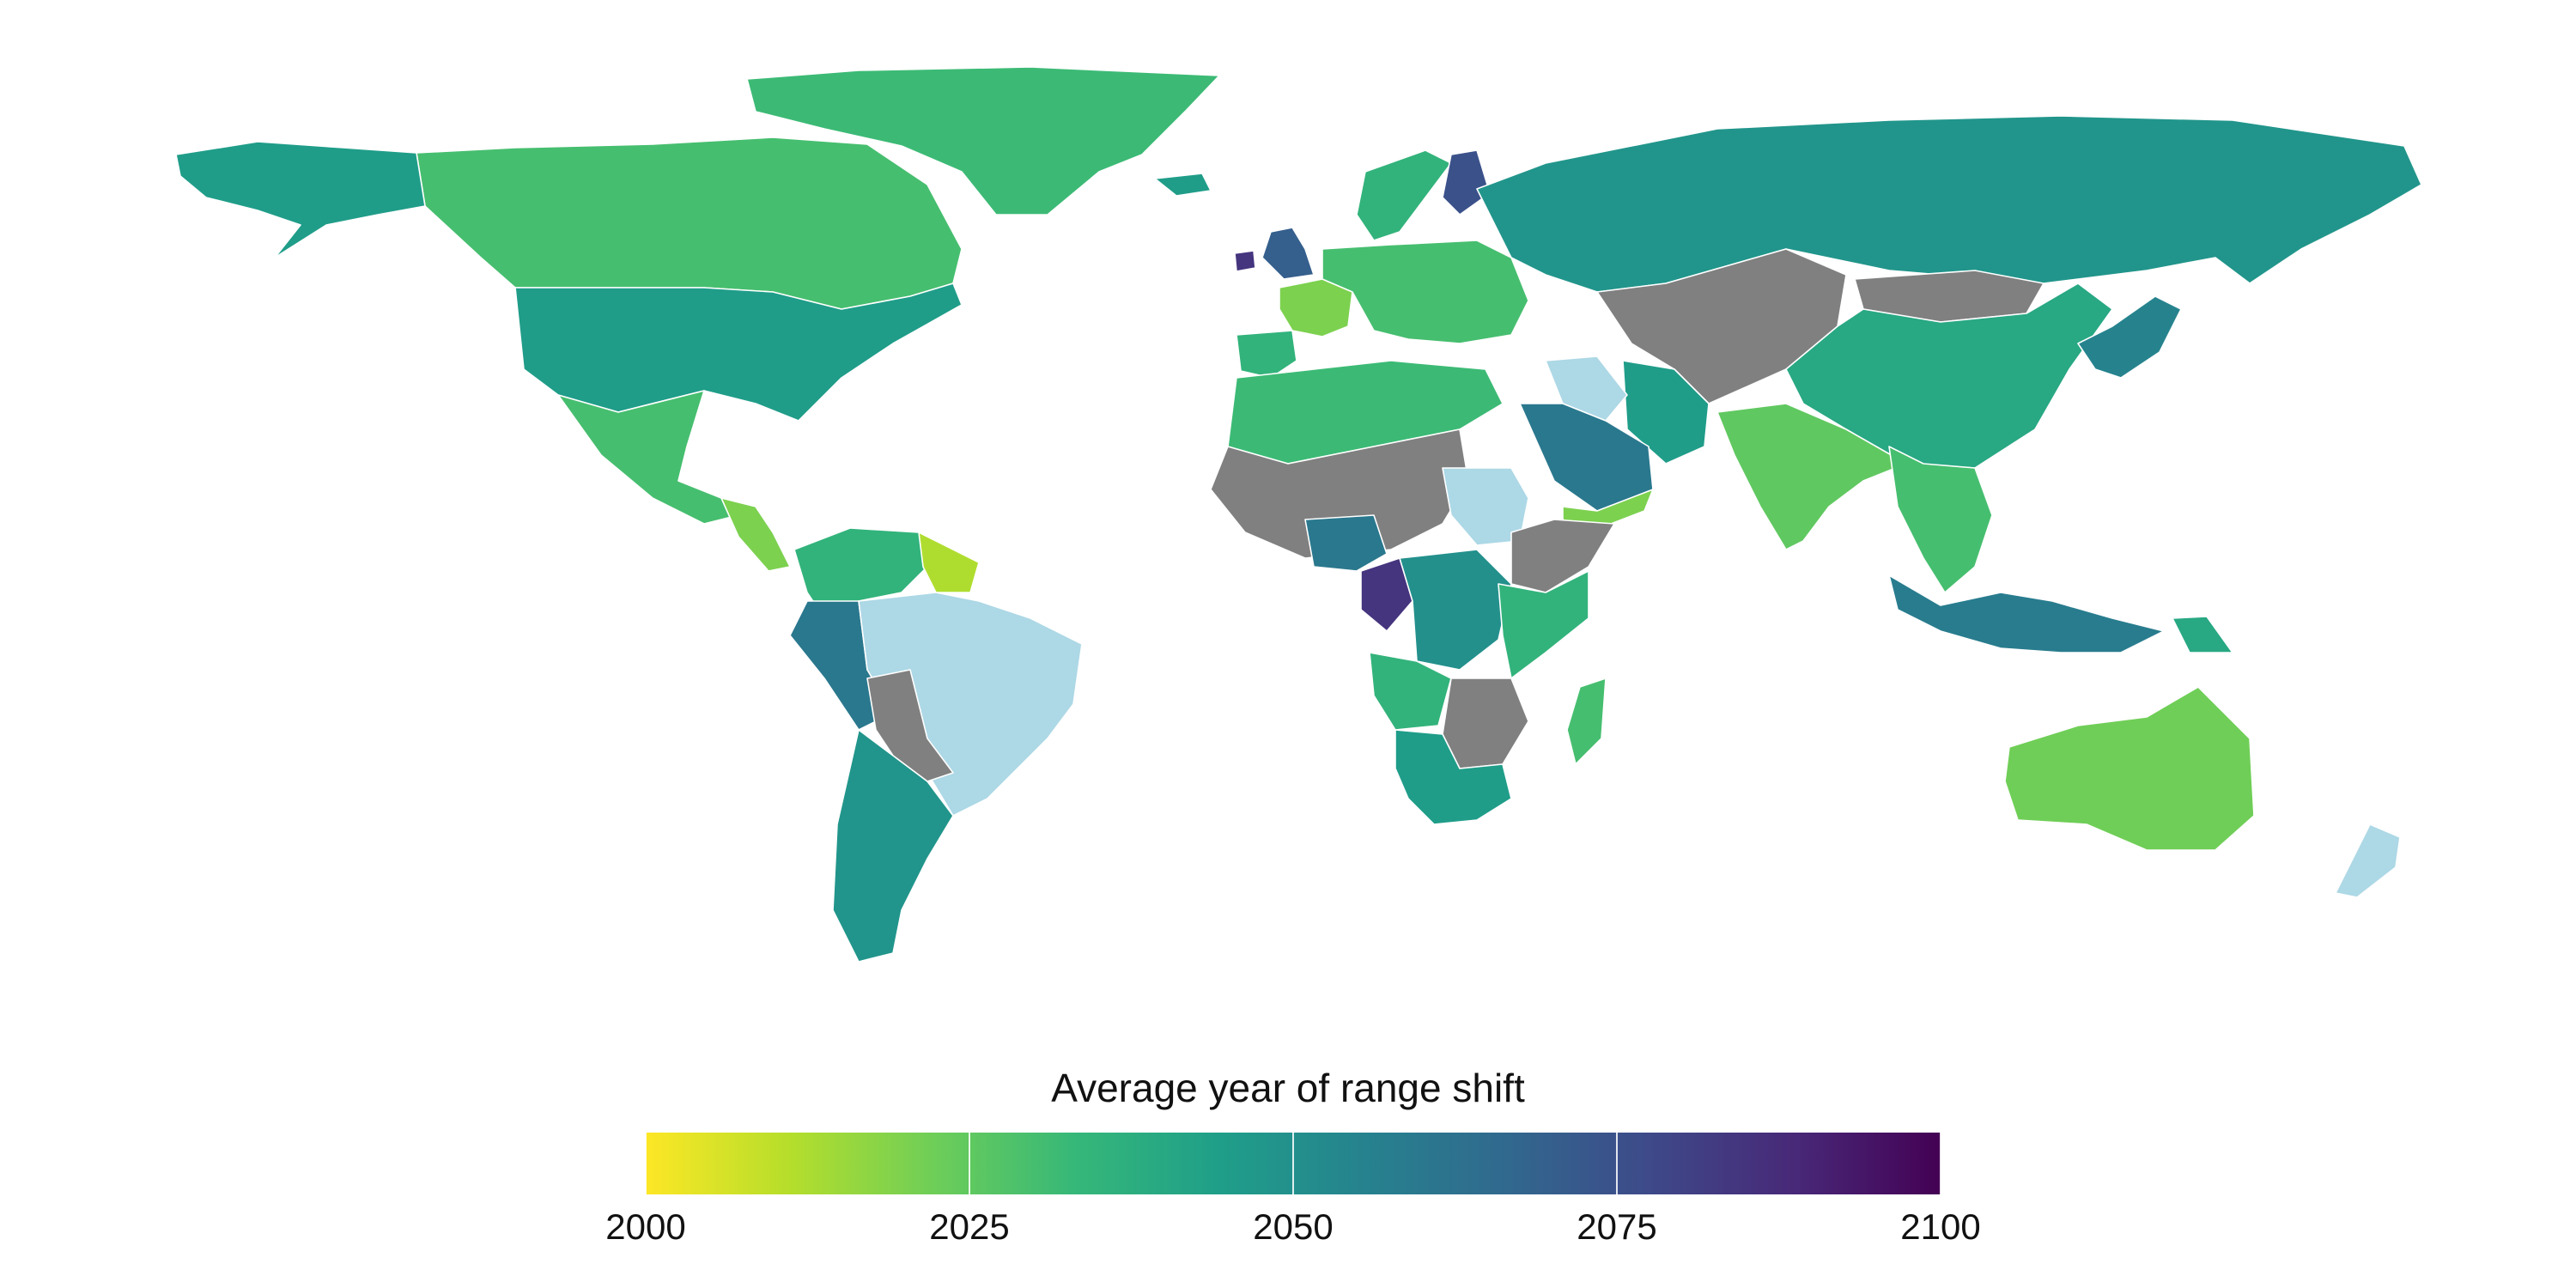 This screenshot has height=1288, width=2576. What do you see at coordinates (2026, 614) in the screenshot?
I see `region-indonesia` at bounding box center [2026, 614].